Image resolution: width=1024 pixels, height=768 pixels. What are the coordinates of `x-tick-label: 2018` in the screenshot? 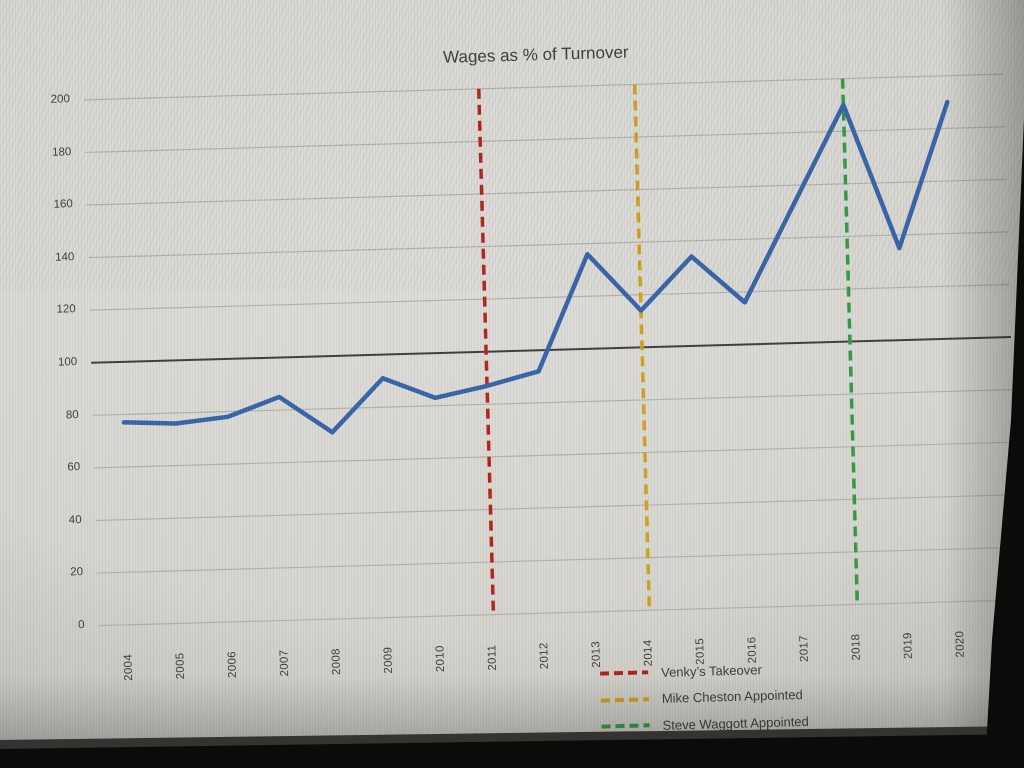 It's located at (856, 647).